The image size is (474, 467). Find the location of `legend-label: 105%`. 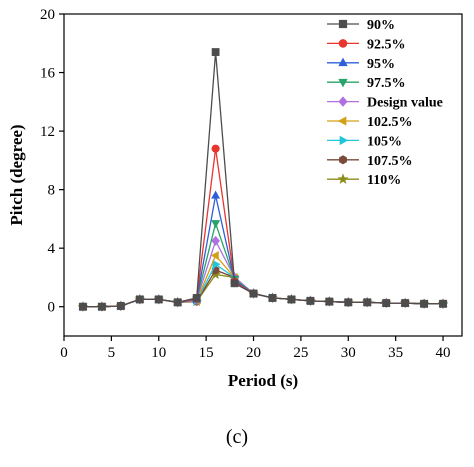

legend-label: 105% is located at coordinates (384, 141).